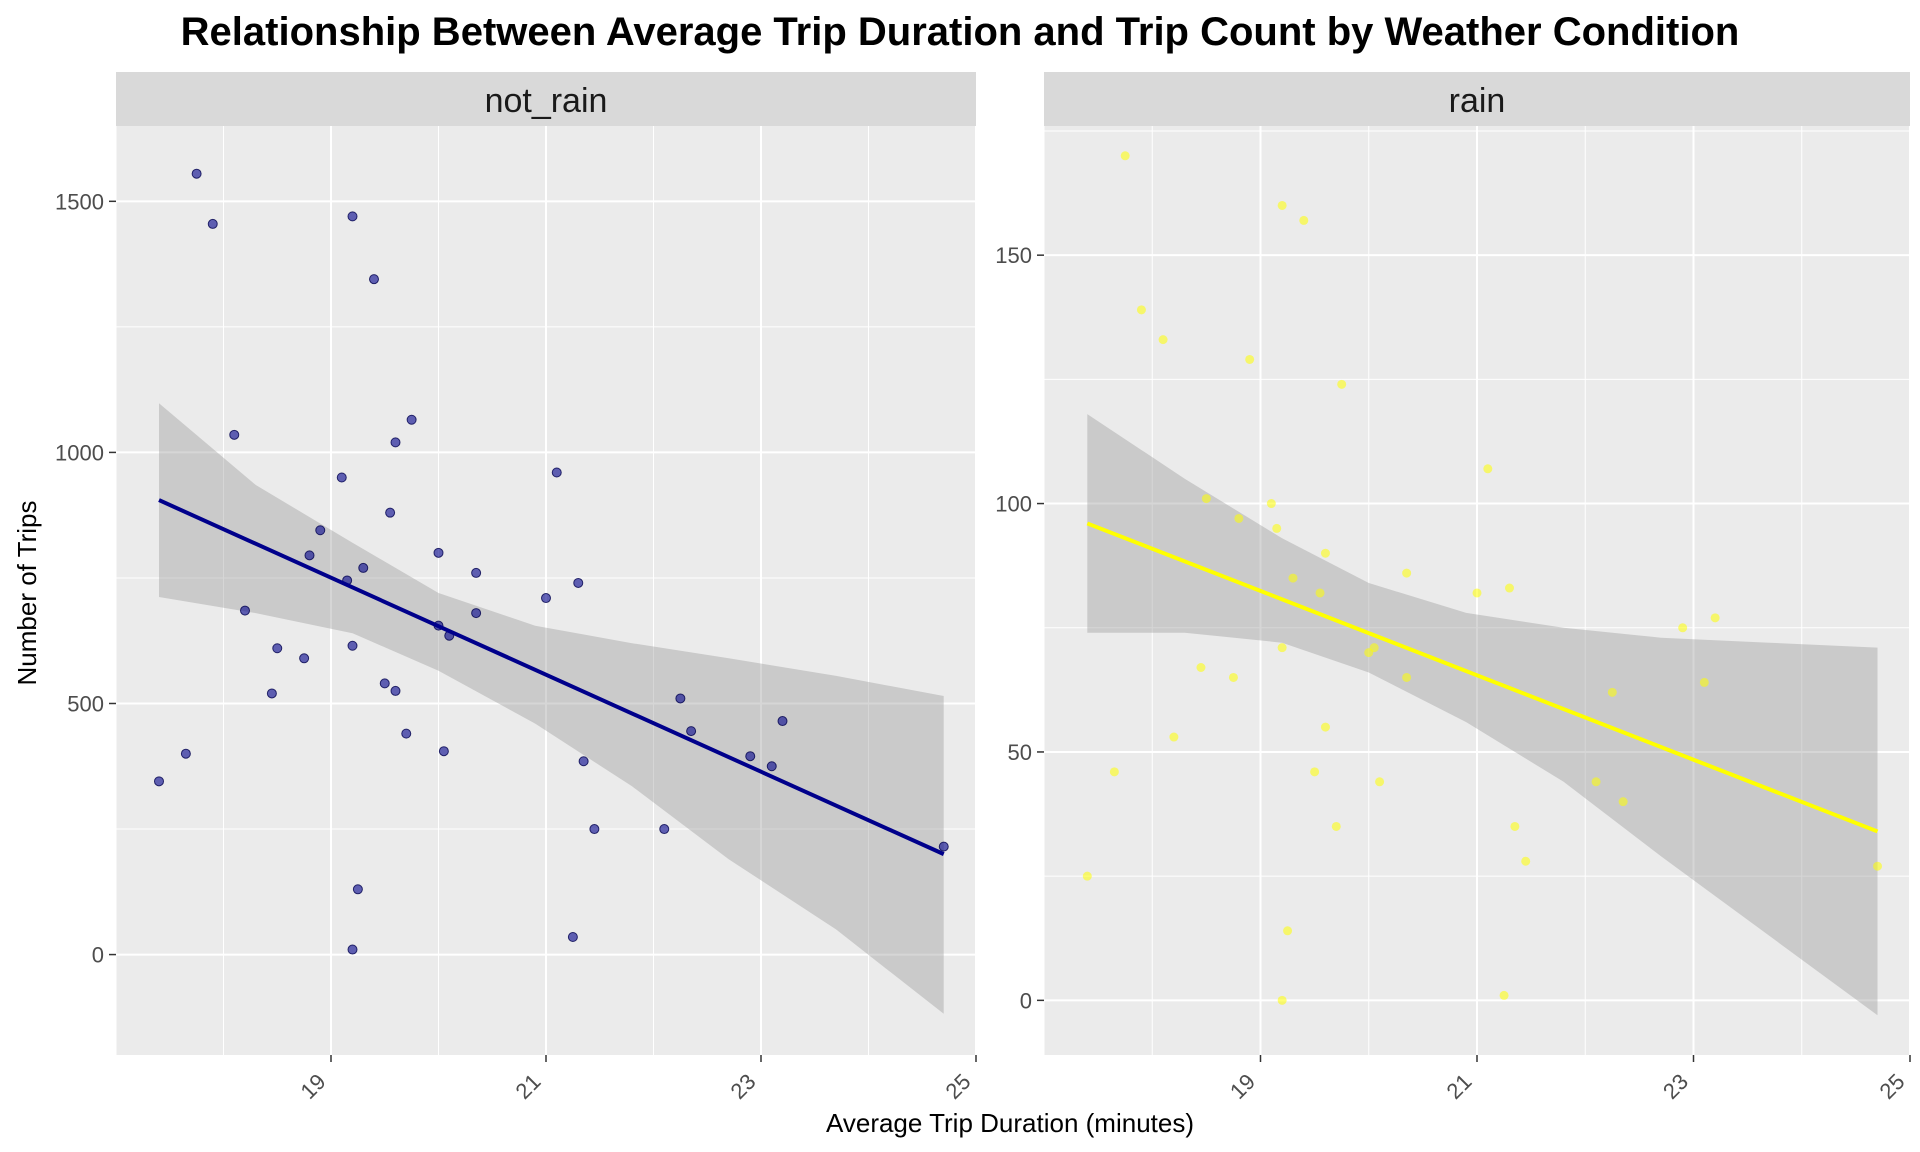 The height and width of the screenshot is (1152, 1920). Describe the element at coordinates (79, 201) in the screenshot. I see `y-tick-label: 1500` at that location.